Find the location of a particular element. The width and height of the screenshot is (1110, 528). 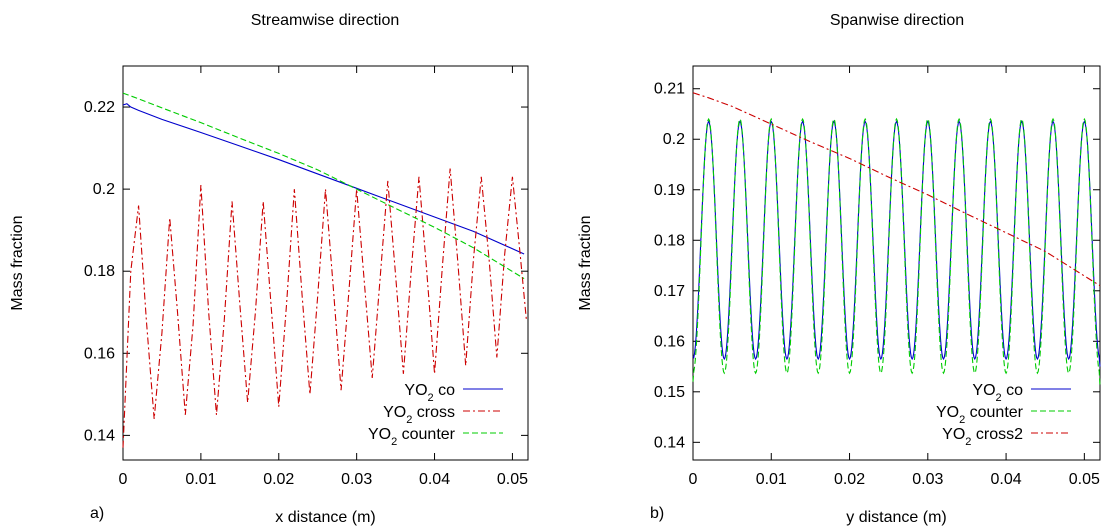

y-tick-label: 0.22 is located at coordinates (99, 107).